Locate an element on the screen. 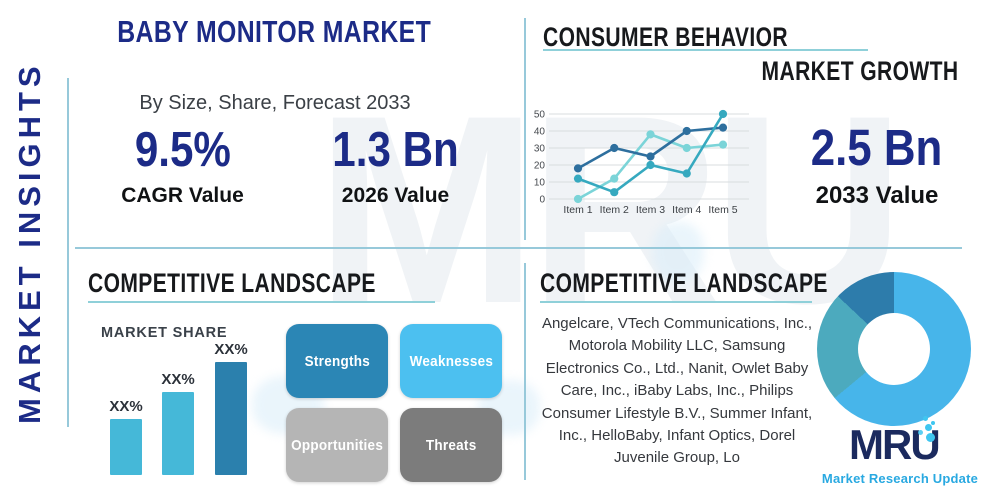  stat-cagr-value-text: 9.5% is located at coordinates (182, 150).